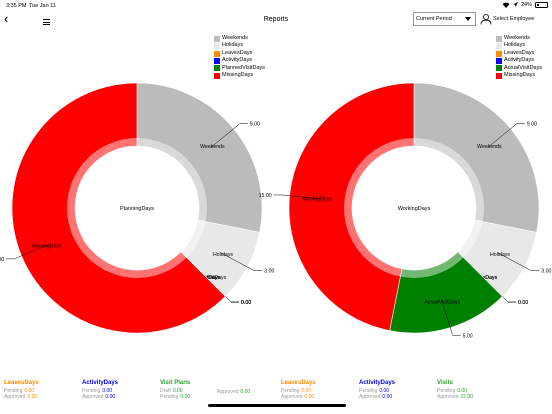 The image size is (552, 414). I want to click on footer-group-visit-plans: Visit Plans Draft 0.00 Pending 0.00, so click(175, 390).